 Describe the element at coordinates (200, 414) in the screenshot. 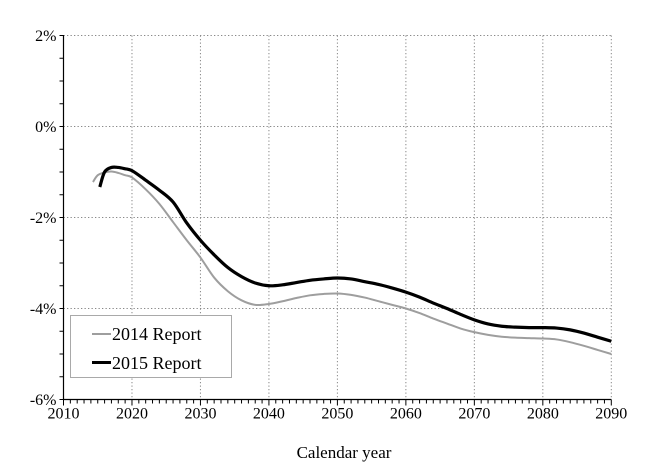

I see `x-tick-label: 2030` at that location.